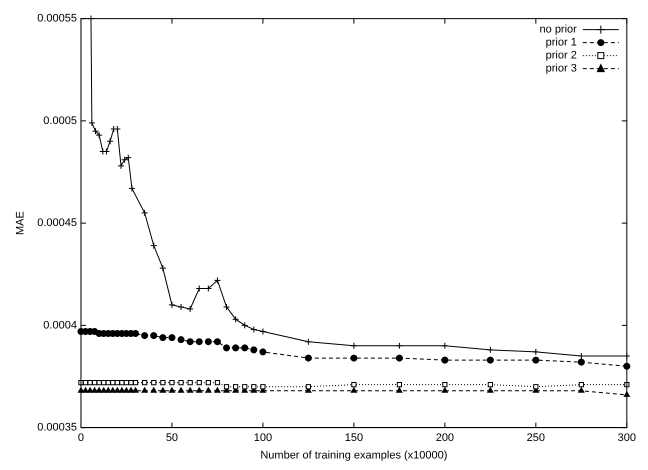 The image size is (648, 470). I want to click on y-tick-label: 0.0004, so click(60, 325).